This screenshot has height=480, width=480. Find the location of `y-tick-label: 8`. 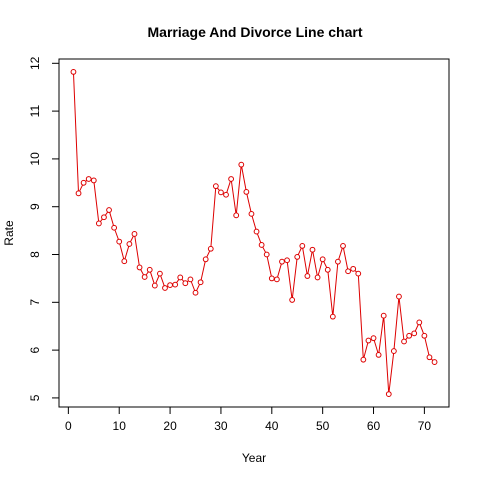

y-tick-label: 8 is located at coordinates (35, 254).